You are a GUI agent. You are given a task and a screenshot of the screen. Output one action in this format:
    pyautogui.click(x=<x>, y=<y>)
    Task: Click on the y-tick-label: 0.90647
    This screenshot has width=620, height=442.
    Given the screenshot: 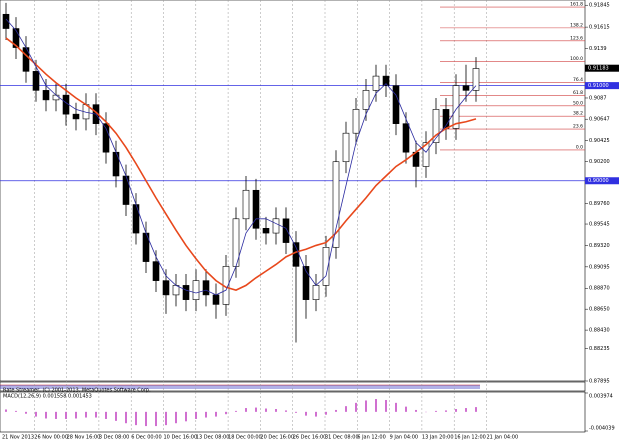 What is the action you would take?
    pyautogui.click(x=599, y=120)
    